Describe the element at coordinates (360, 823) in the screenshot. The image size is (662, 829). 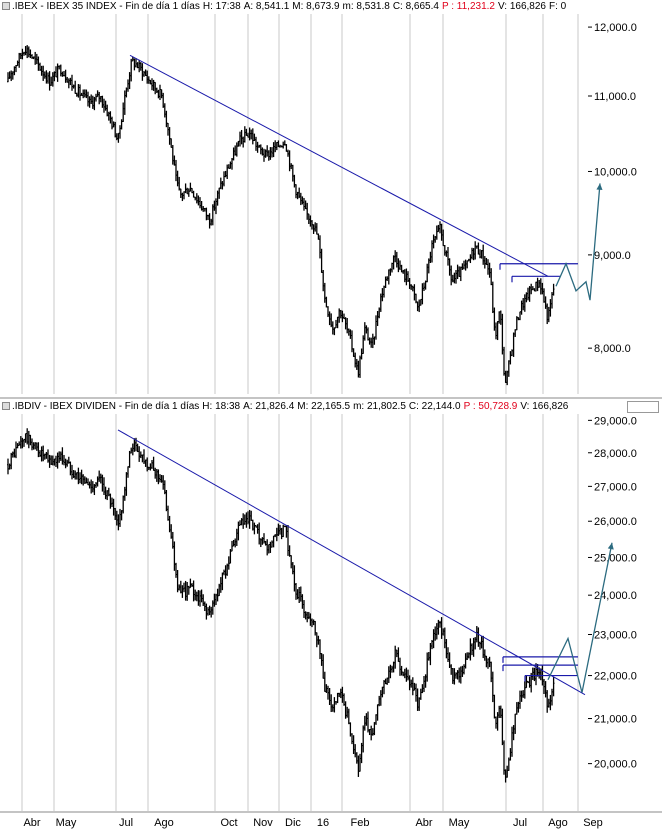
I see `x-tick-label: Feb` at that location.